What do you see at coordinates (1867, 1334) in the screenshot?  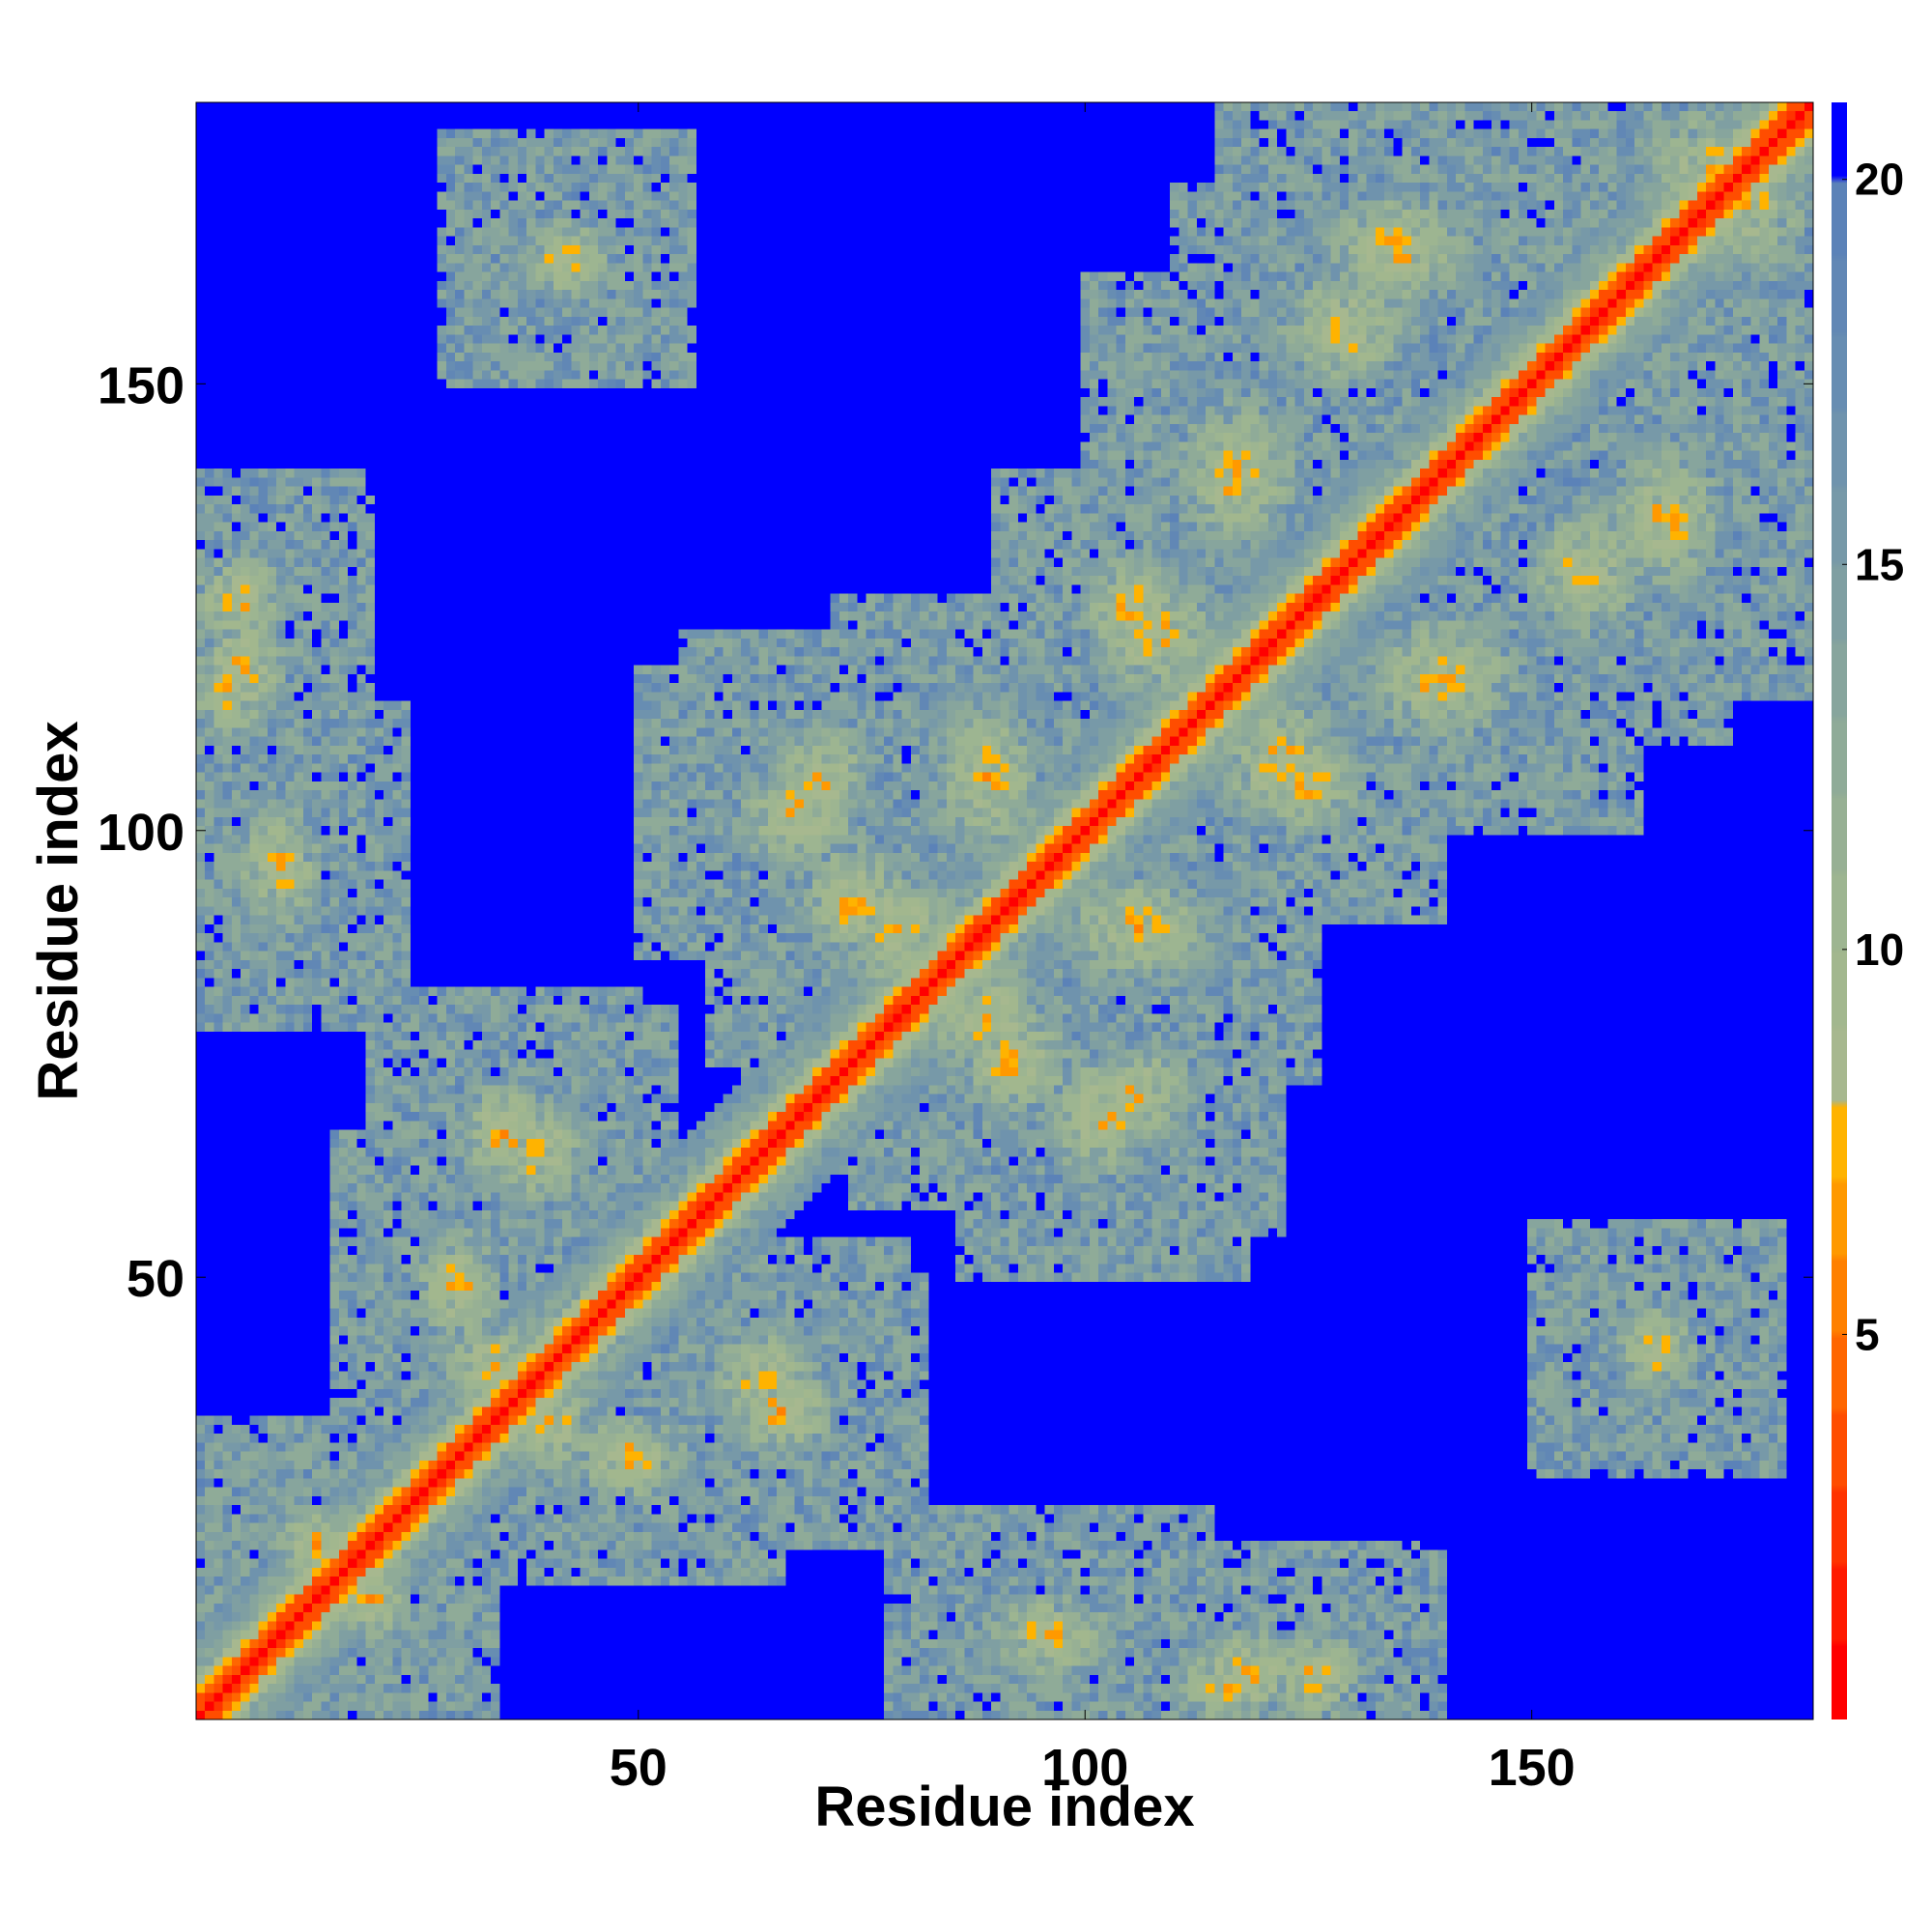 I see `colorbar-tick-label: 5` at bounding box center [1867, 1334].